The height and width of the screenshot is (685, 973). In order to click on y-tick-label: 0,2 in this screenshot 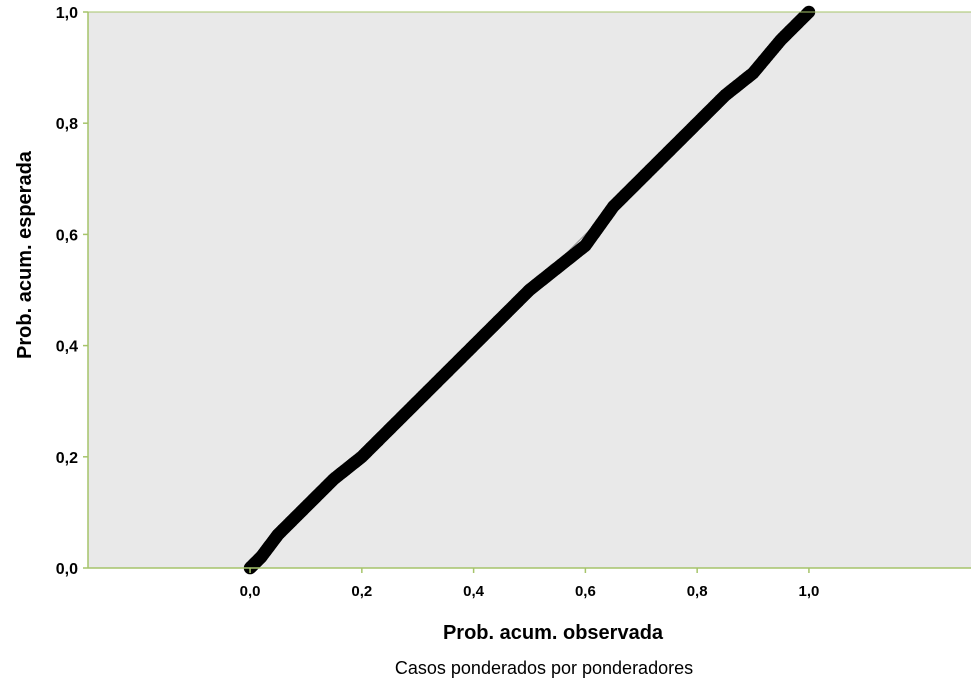, I will do `click(67, 458)`.